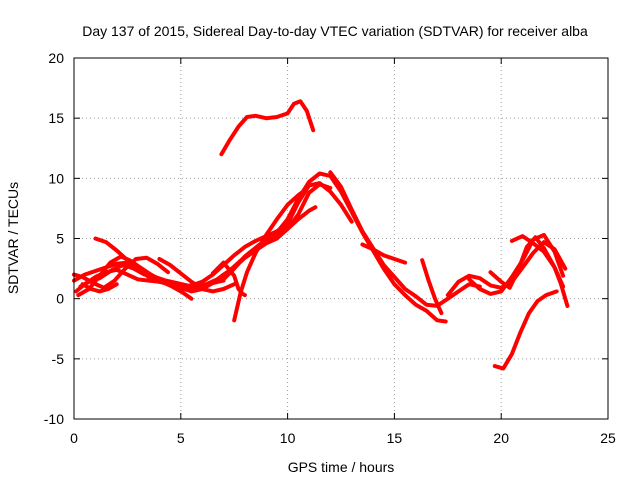  What do you see at coordinates (341, 467) in the screenshot?
I see `x-axis-label: GPS time / hours` at bounding box center [341, 467].